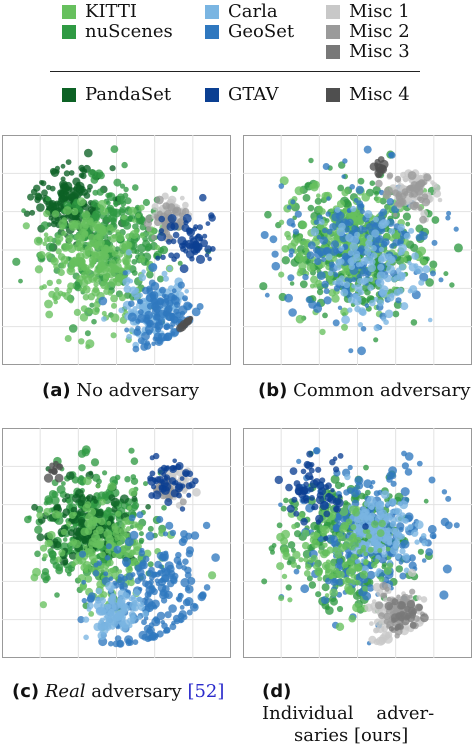 The image size is (474, 747). What do you see at coordinates (206, 691) in the screenshot?
I see `caption-c-citation: [52]` at bounding box center [206, 691].